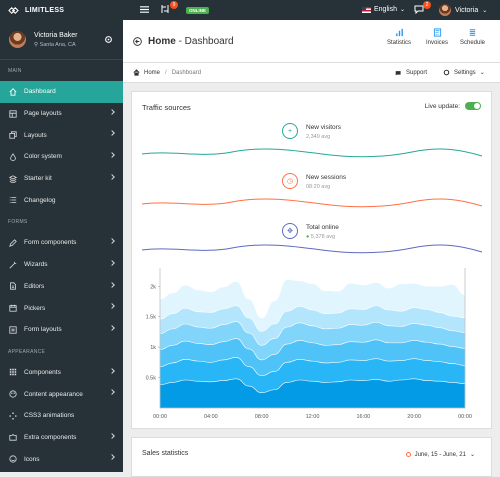 This screenshot has width=500, height=477. What do you see at coordinates (13, 394) in the screenshot?
I see `palette-icon` at bounding box center [13, 394].